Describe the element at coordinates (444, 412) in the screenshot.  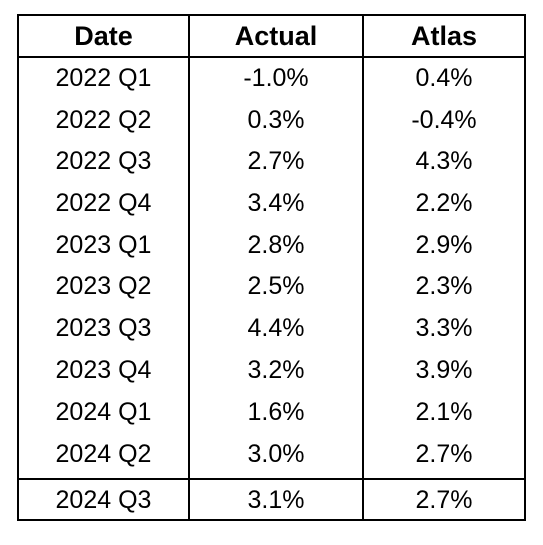
I see `atlas-cell: 2.1%` at that location.